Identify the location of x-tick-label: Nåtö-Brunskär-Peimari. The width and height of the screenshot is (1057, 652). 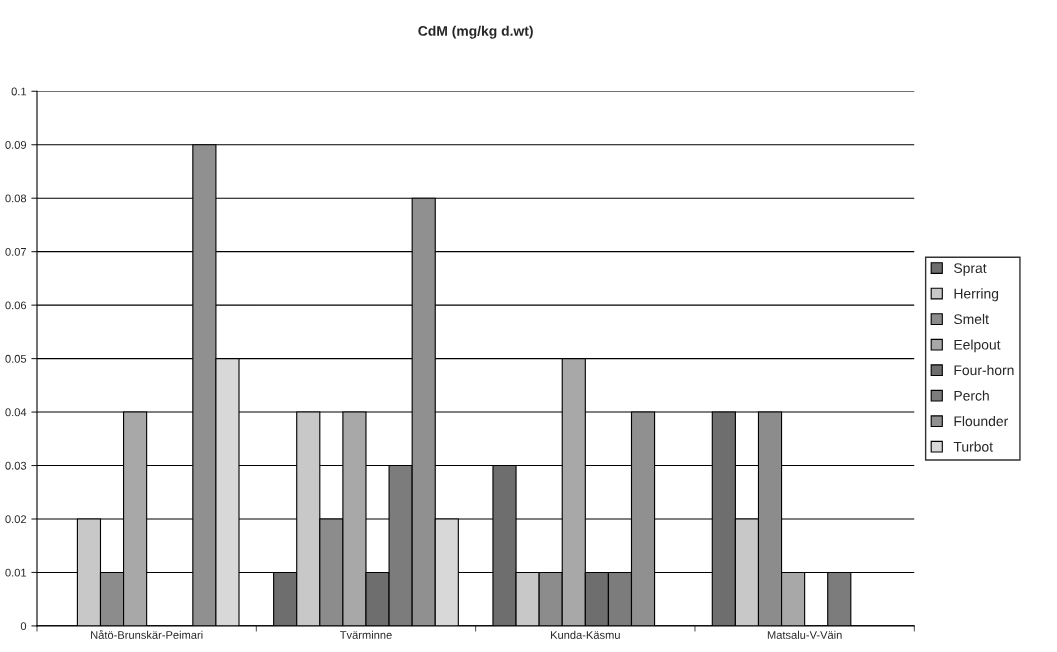
(147, 634).